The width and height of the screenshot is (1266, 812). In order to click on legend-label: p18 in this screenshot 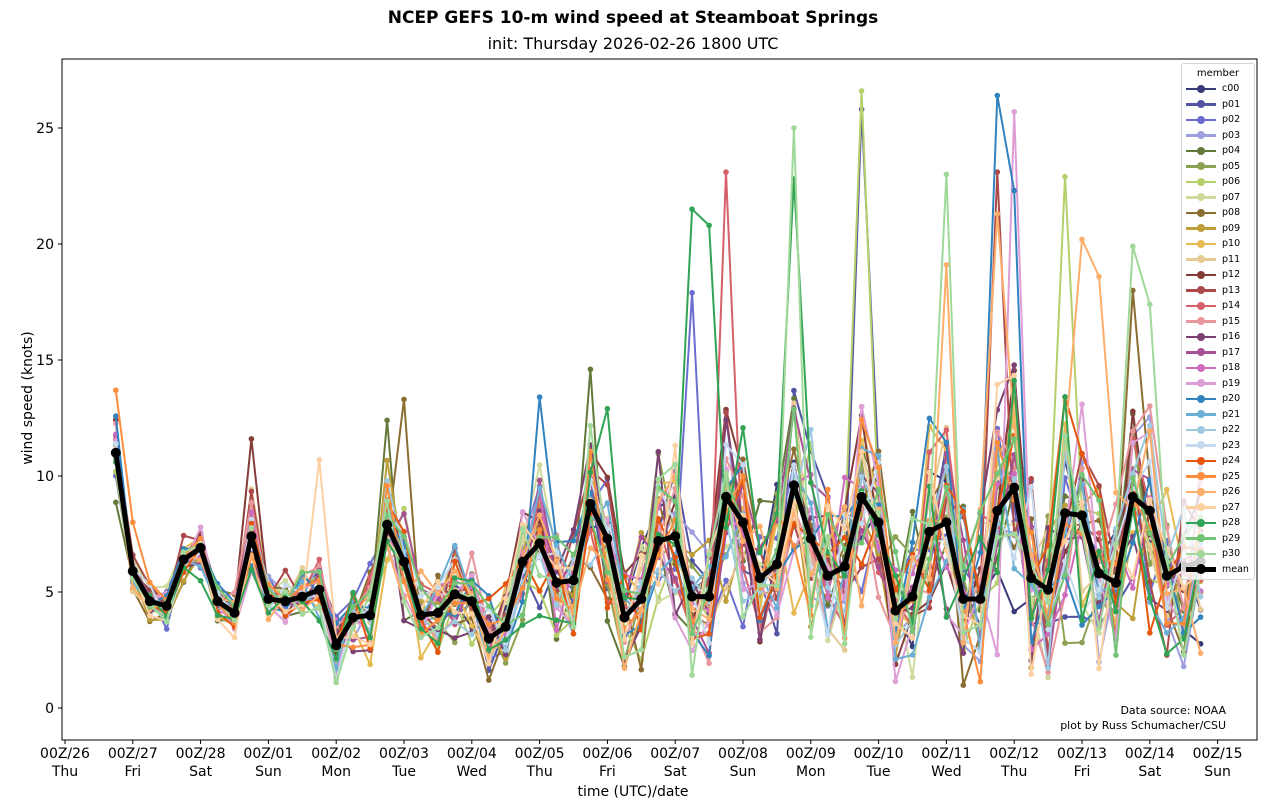, I will do `click(1231, 368)`.